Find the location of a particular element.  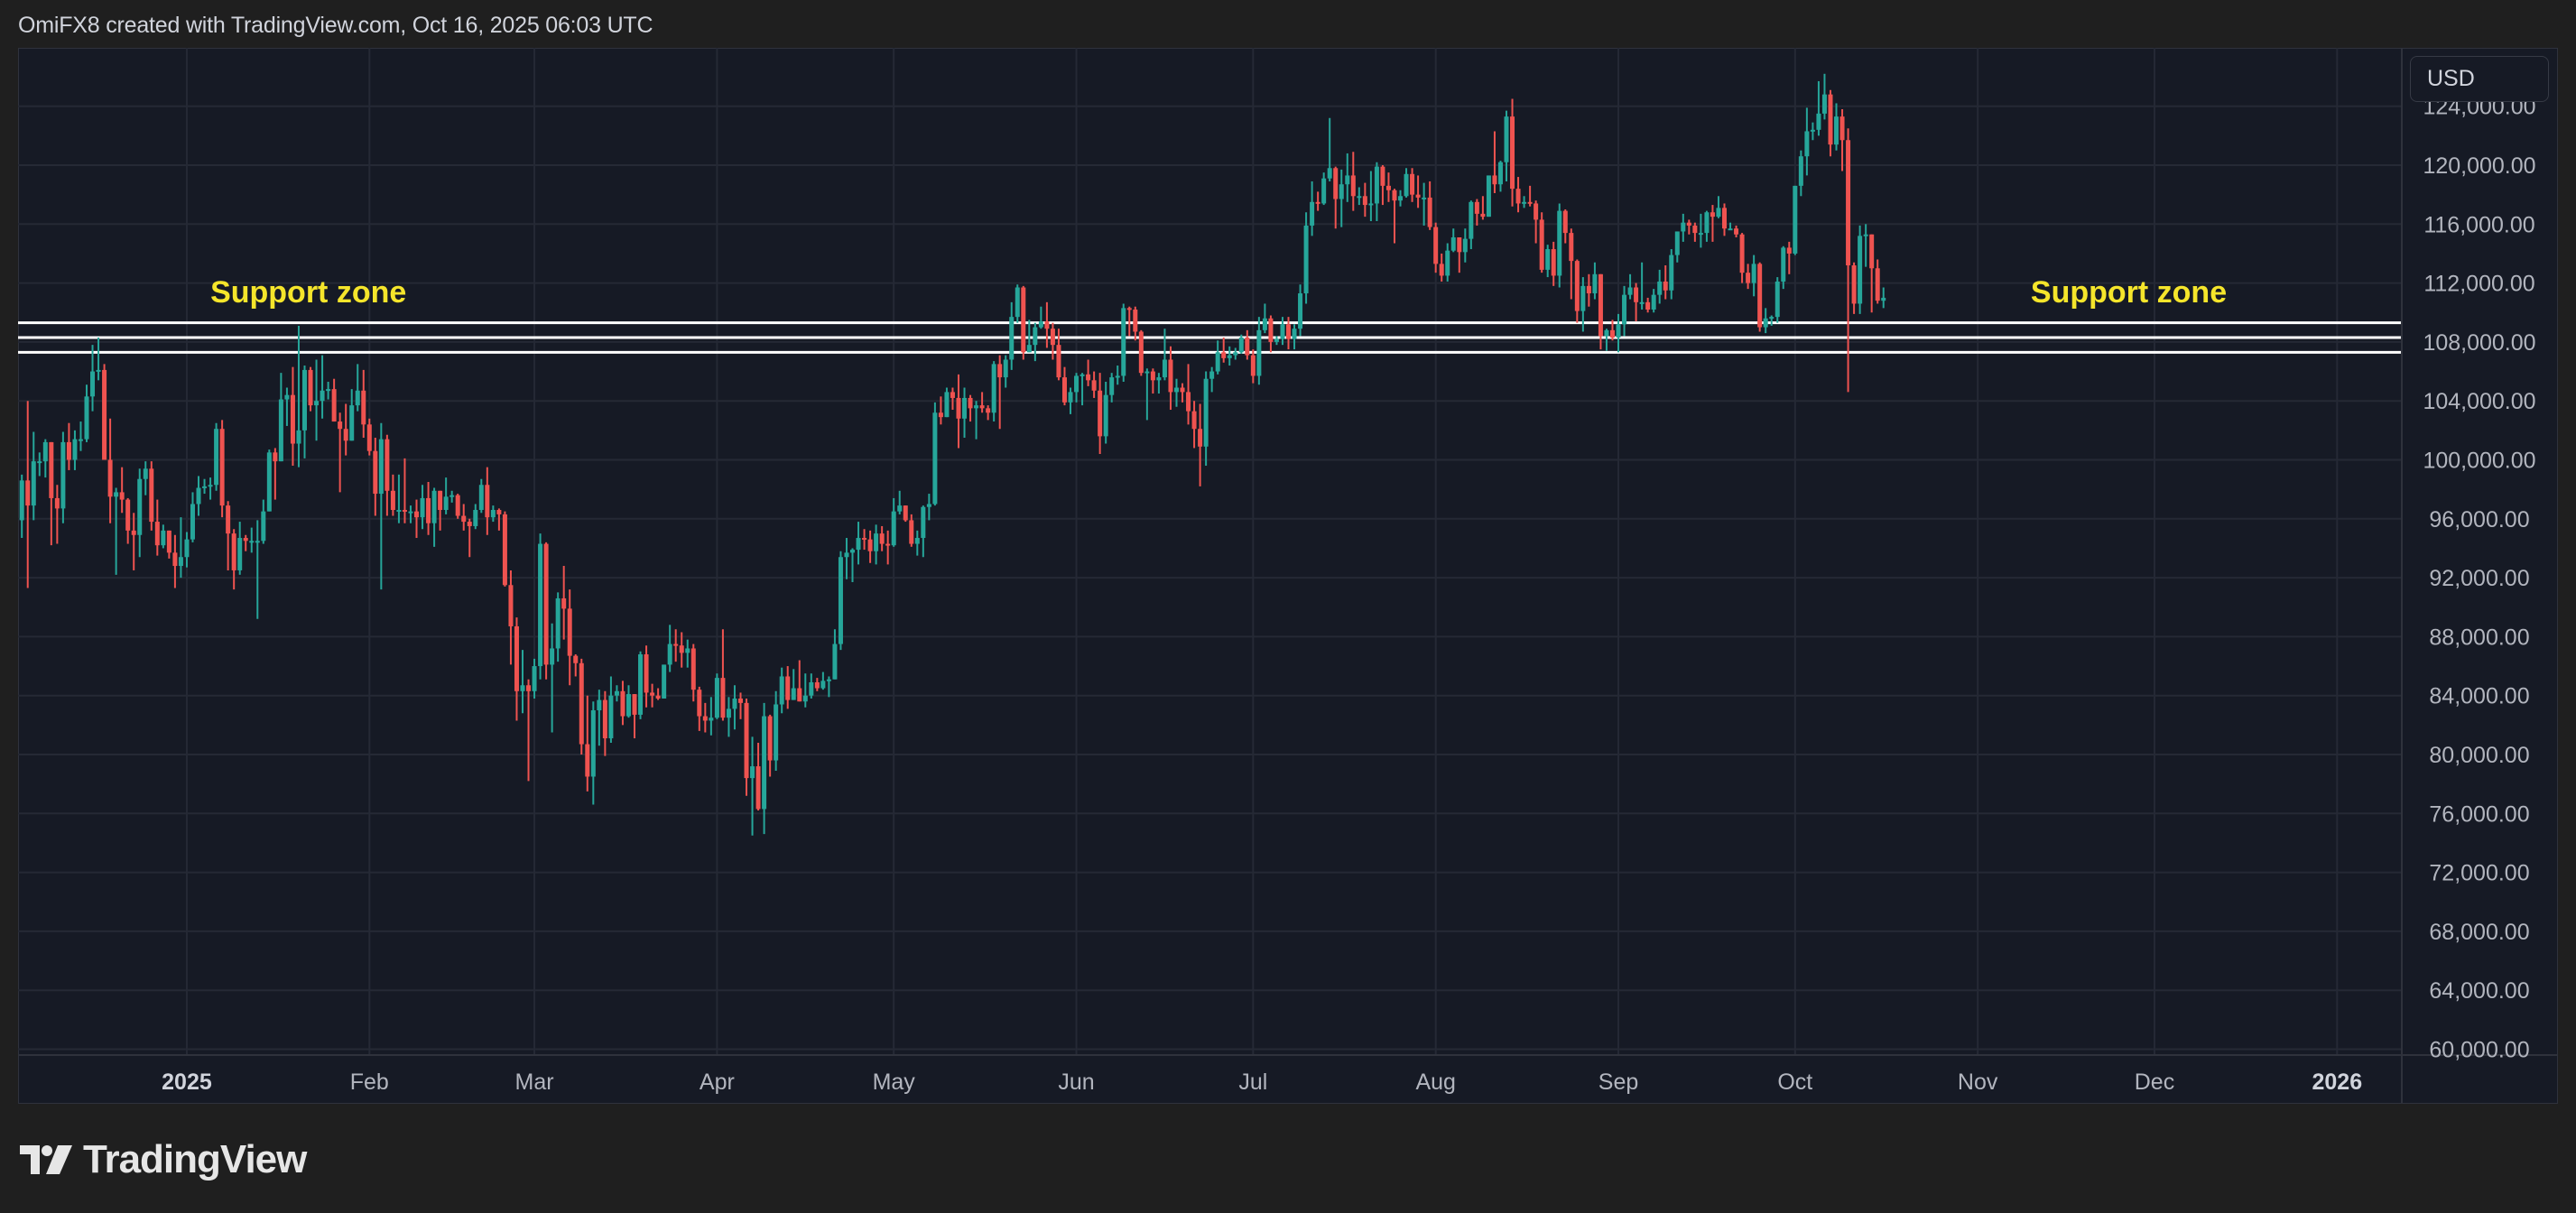

annotations: Support zone Support zone is located at coordinates (1218, 292).